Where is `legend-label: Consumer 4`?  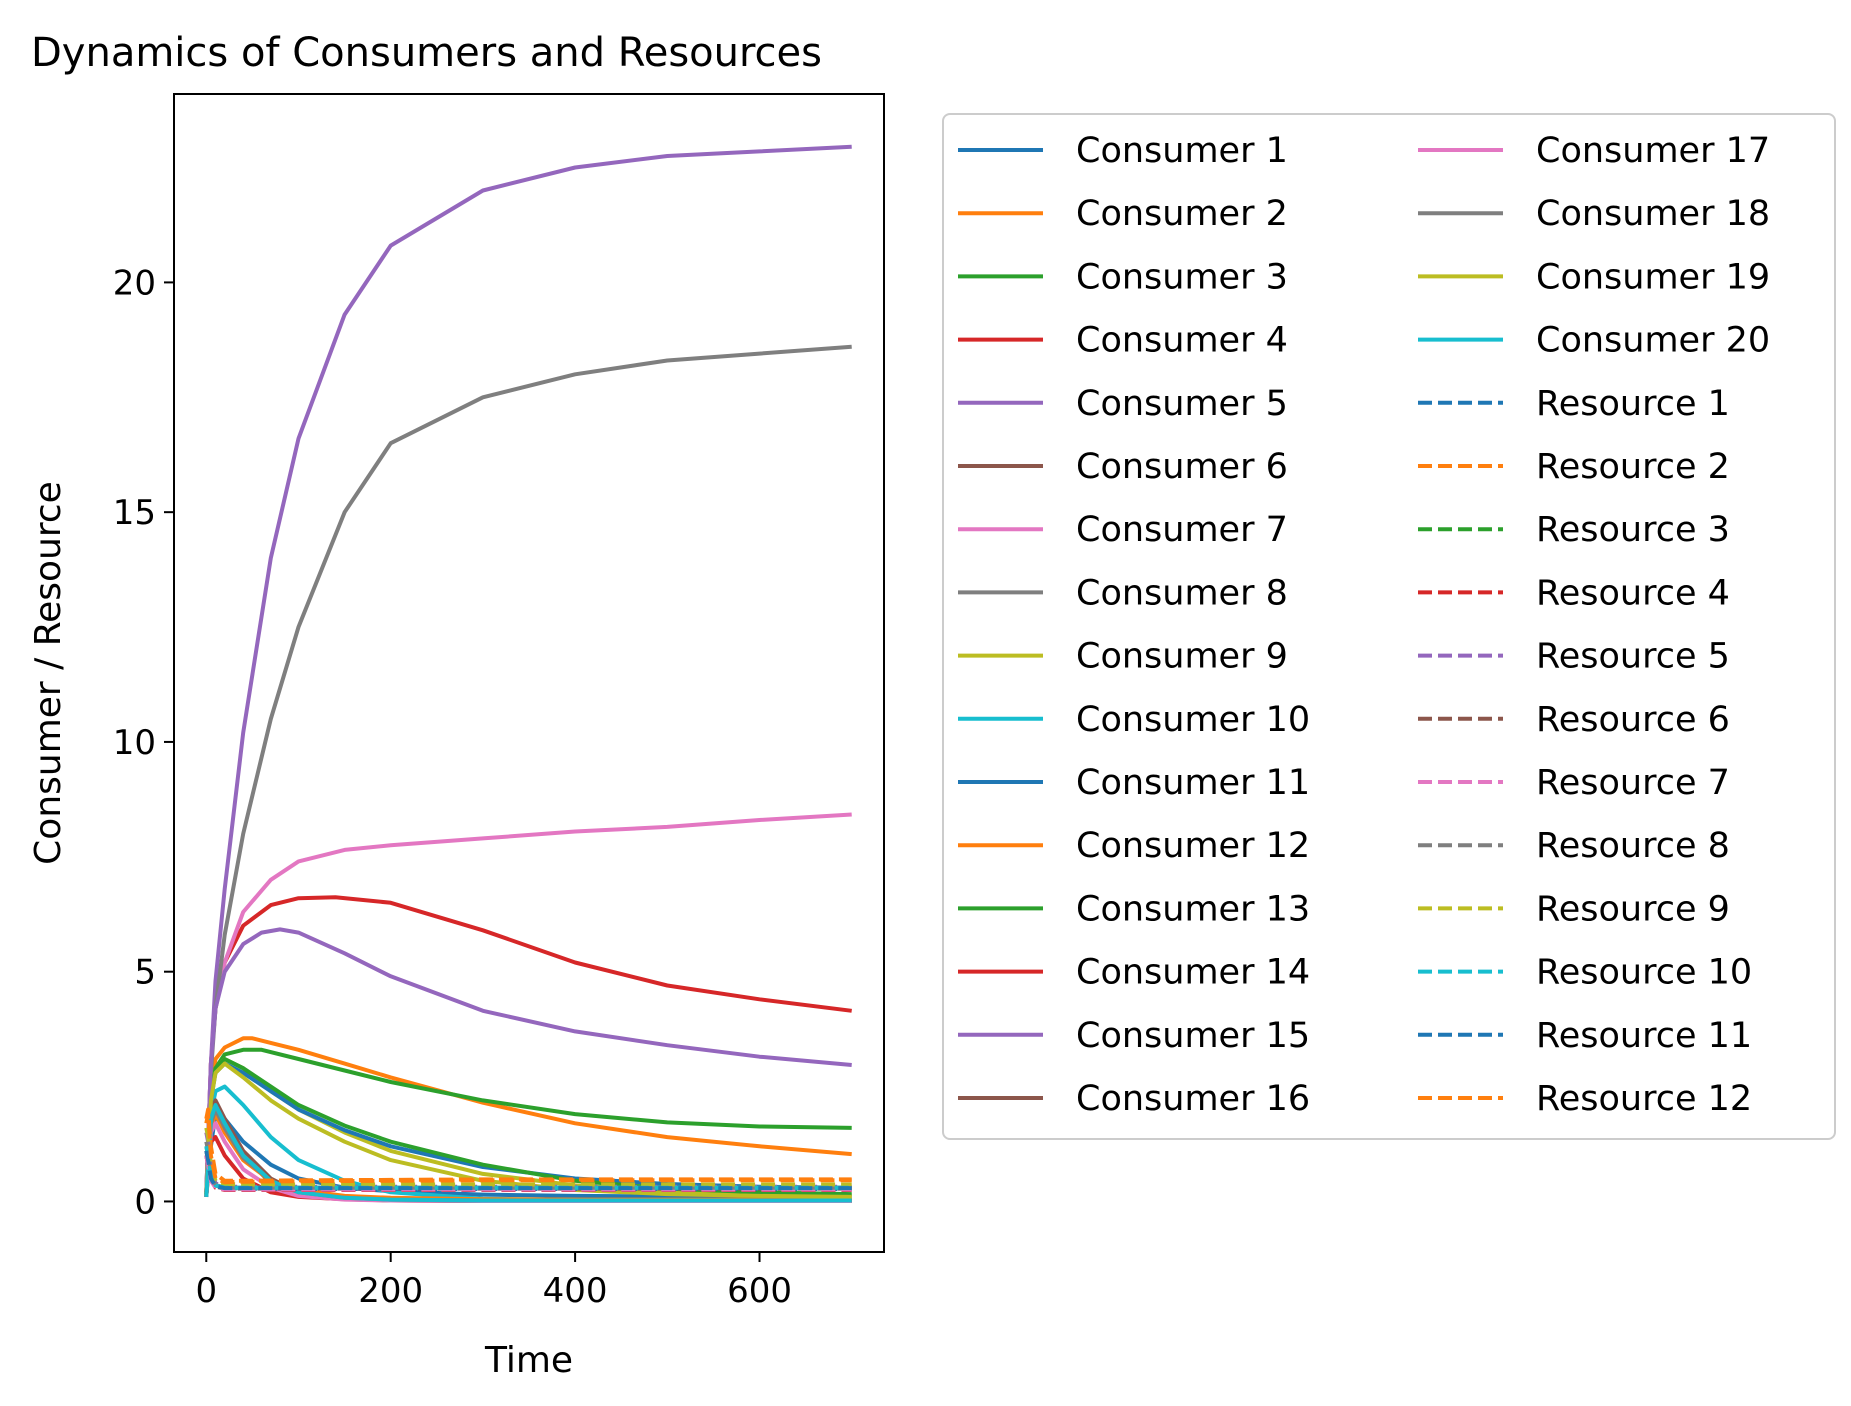
legend-label: Consumer 4 is located at coordinates (1182, 341).